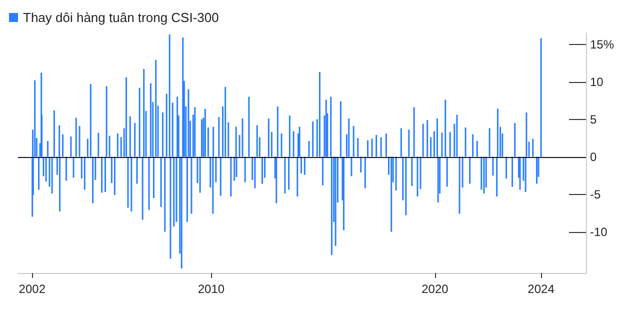  I want to click on y-tick-label: 15%, so click(602, 44).